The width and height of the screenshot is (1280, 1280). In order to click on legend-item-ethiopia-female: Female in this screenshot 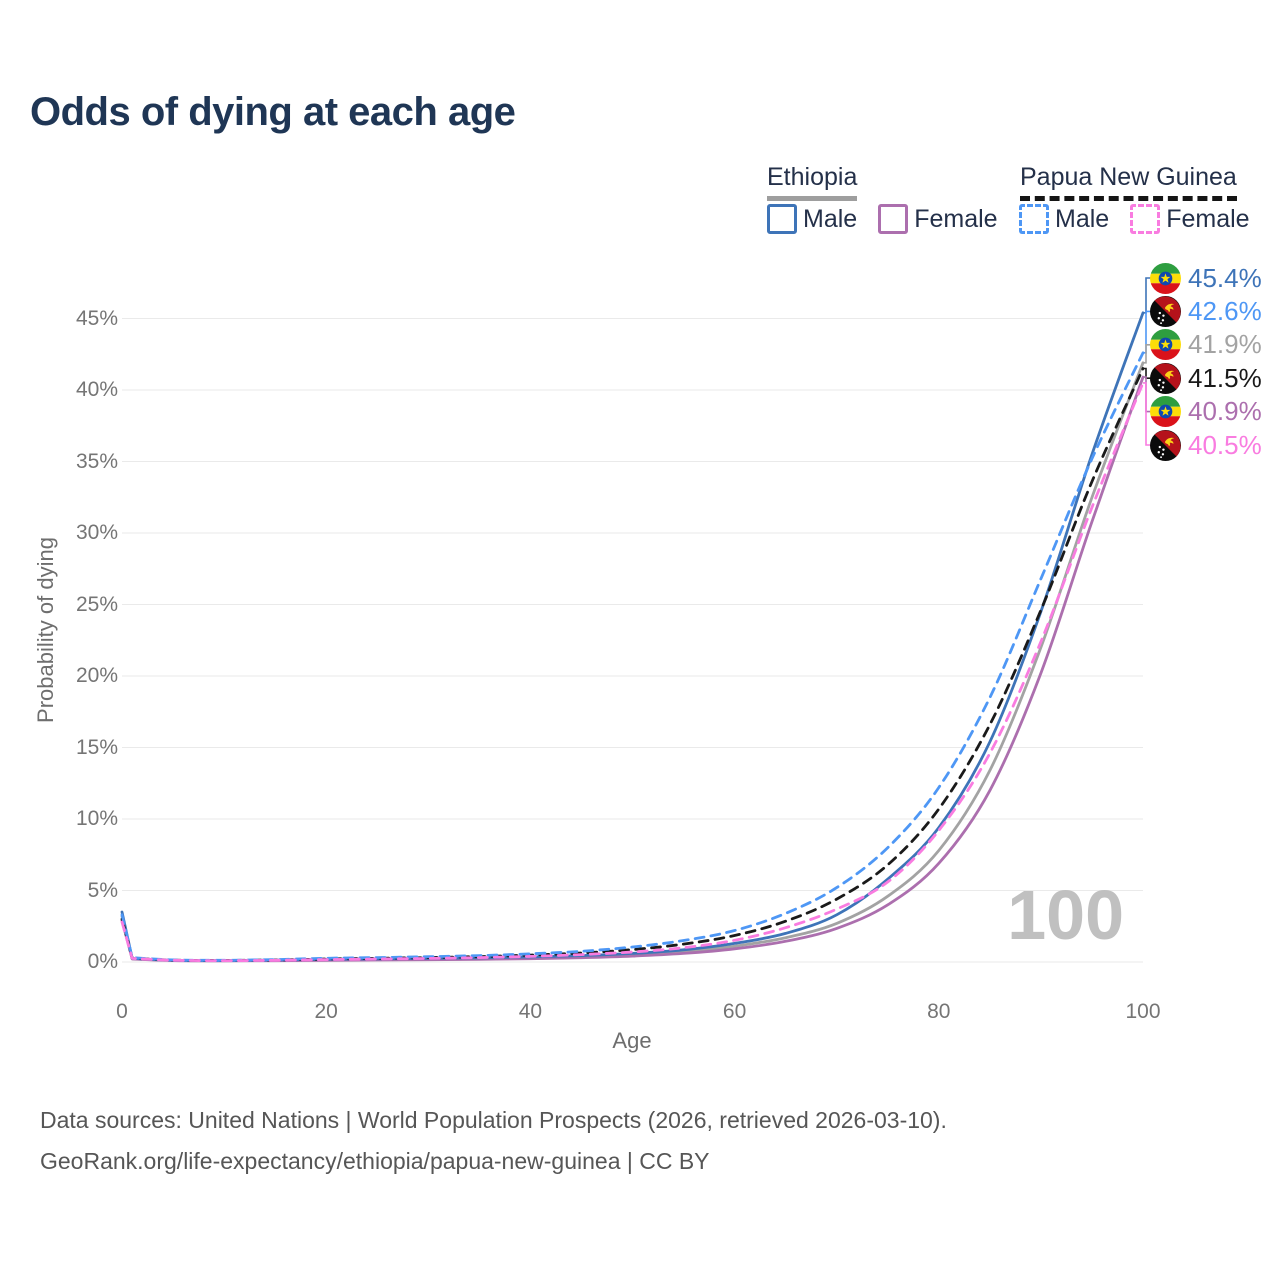, I will do `click(938, 219)`.